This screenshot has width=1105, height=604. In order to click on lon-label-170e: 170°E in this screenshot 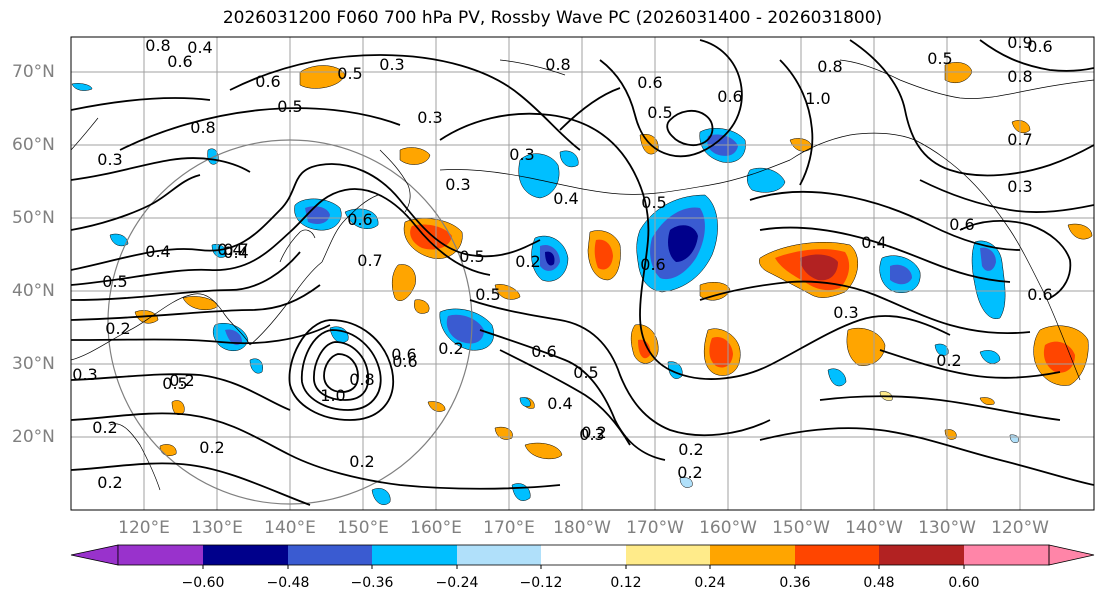, I will do `click(509, 528)`.